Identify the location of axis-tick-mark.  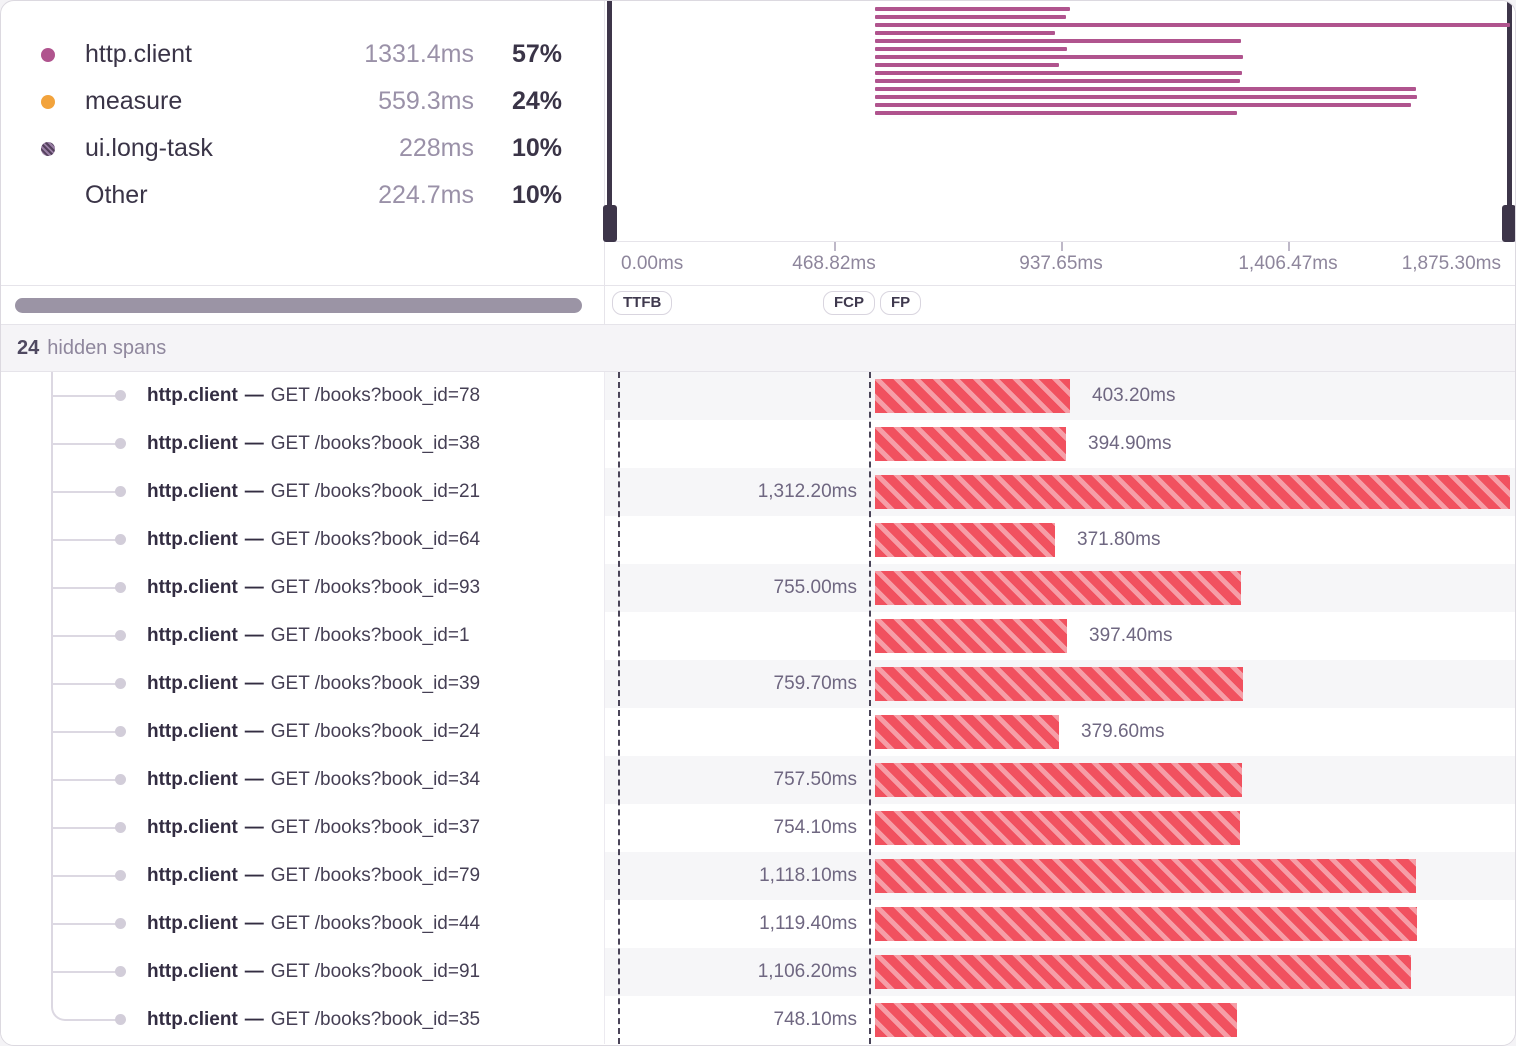
(1289, 246).